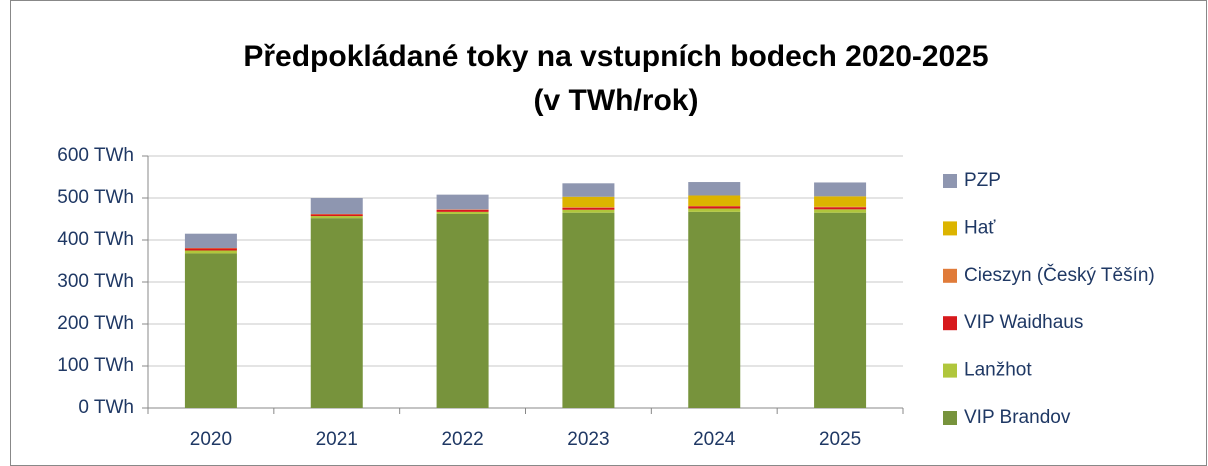  What do you see at coordinates (462, 439) in the screenshot?
I see `x-tick-label: 2022` at bounding box center [462, 439].